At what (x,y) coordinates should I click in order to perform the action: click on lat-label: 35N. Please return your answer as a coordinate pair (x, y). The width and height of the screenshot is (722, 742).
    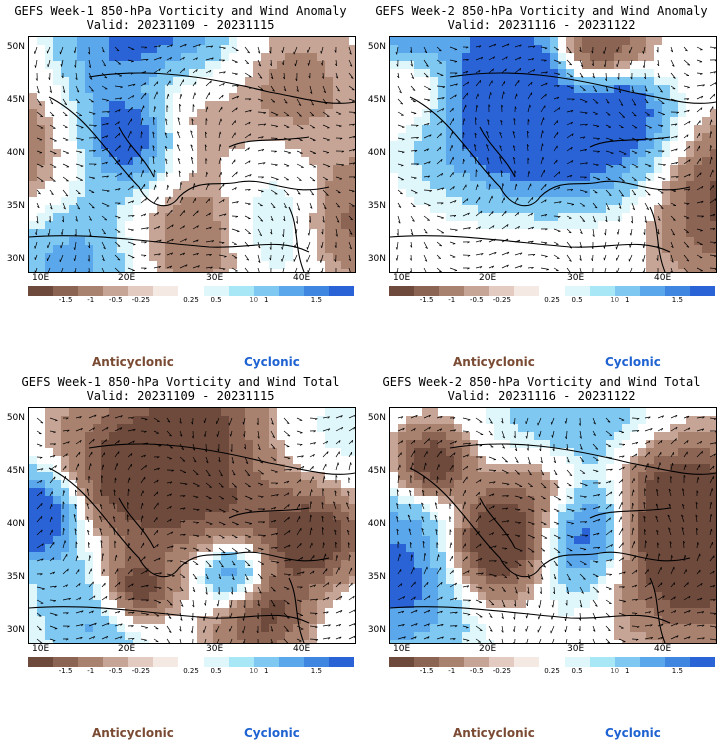
    Looking at the image, I should click on (15, 577).